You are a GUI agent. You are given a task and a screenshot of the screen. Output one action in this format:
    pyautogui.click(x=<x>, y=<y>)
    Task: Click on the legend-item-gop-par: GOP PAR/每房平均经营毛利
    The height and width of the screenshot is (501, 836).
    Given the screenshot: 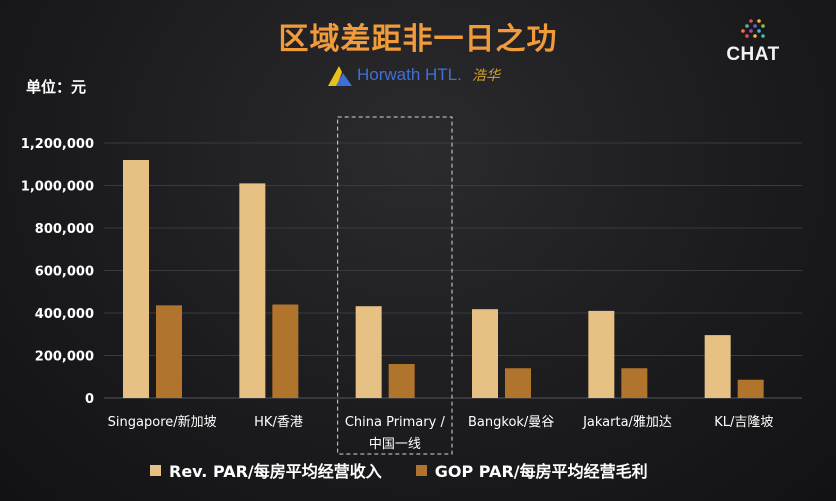 What is the action you would take?
    pyautogui.click(x=531, y=470)
    